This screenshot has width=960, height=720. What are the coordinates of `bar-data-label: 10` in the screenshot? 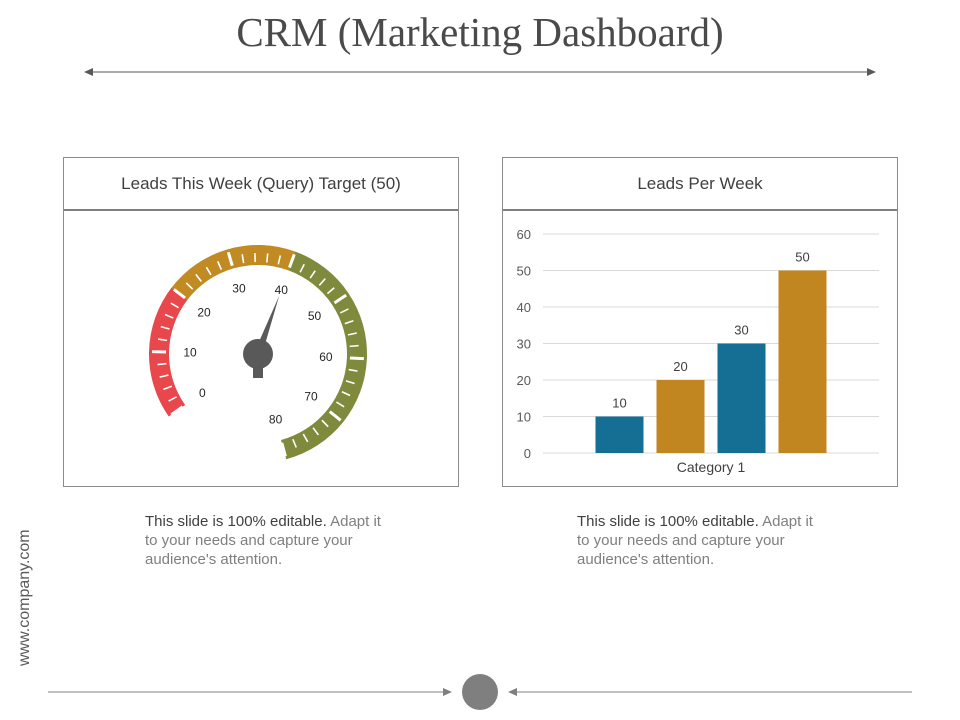 It's located at (619, 403).